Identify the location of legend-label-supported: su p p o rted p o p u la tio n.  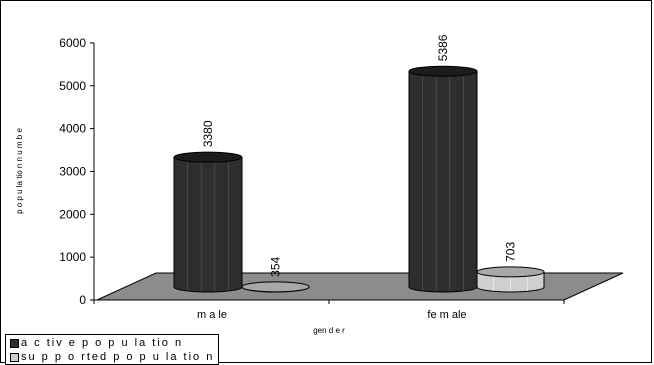
(118, 357).